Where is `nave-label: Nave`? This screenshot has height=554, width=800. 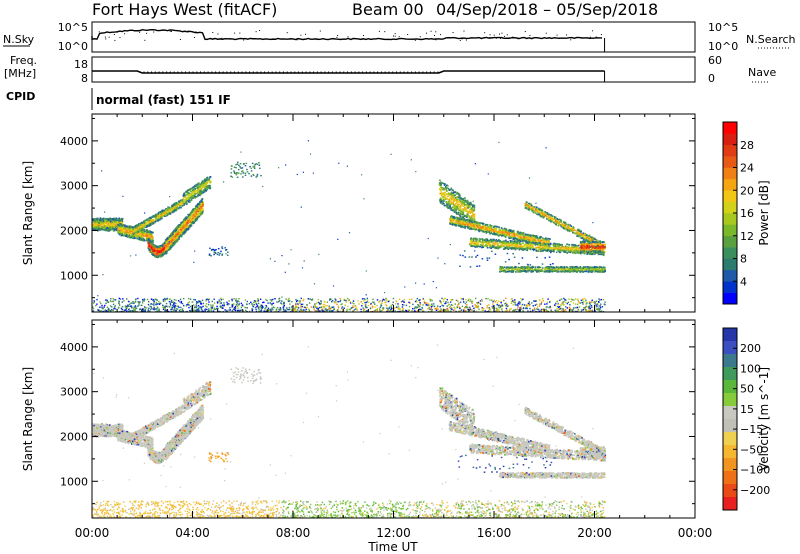
nave-label: Nave is located at coordinates (762, 72).